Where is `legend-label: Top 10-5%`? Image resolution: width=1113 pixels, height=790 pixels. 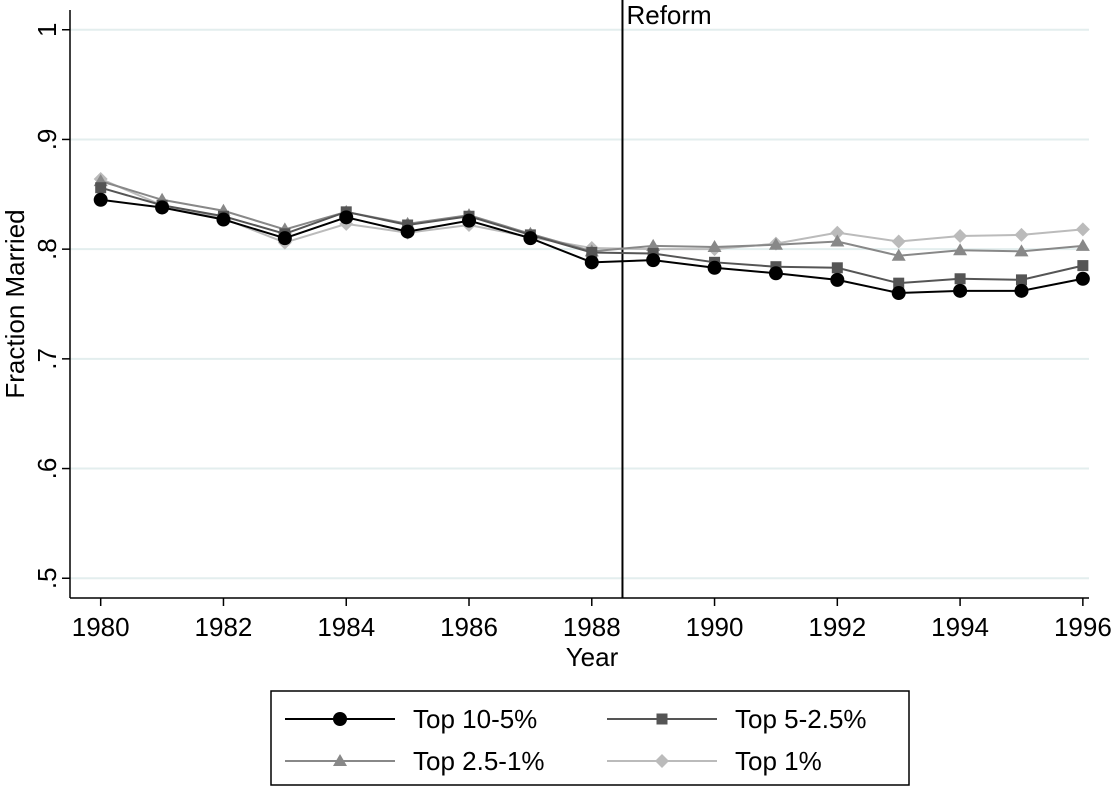 legend-label: Top 10-5% is located at coordinates (475, 719).